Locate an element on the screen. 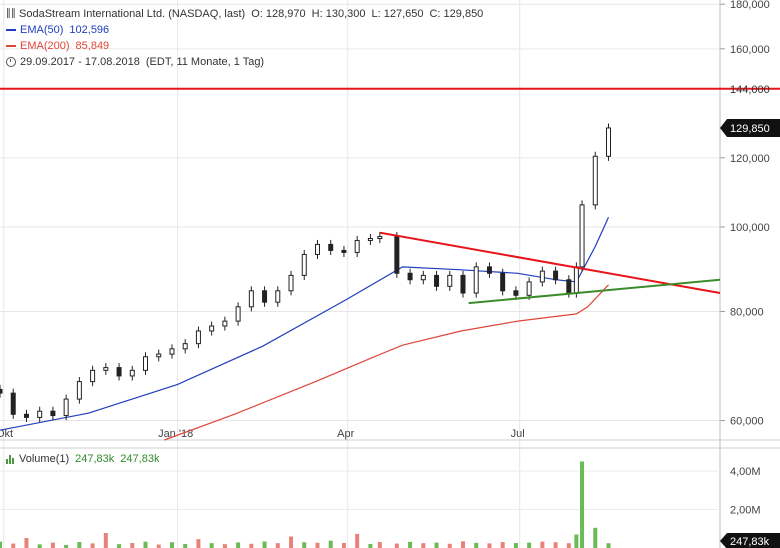 The width and height of the screenshot is (780, 548). current-price-marker is located at coordinates (750, 127).